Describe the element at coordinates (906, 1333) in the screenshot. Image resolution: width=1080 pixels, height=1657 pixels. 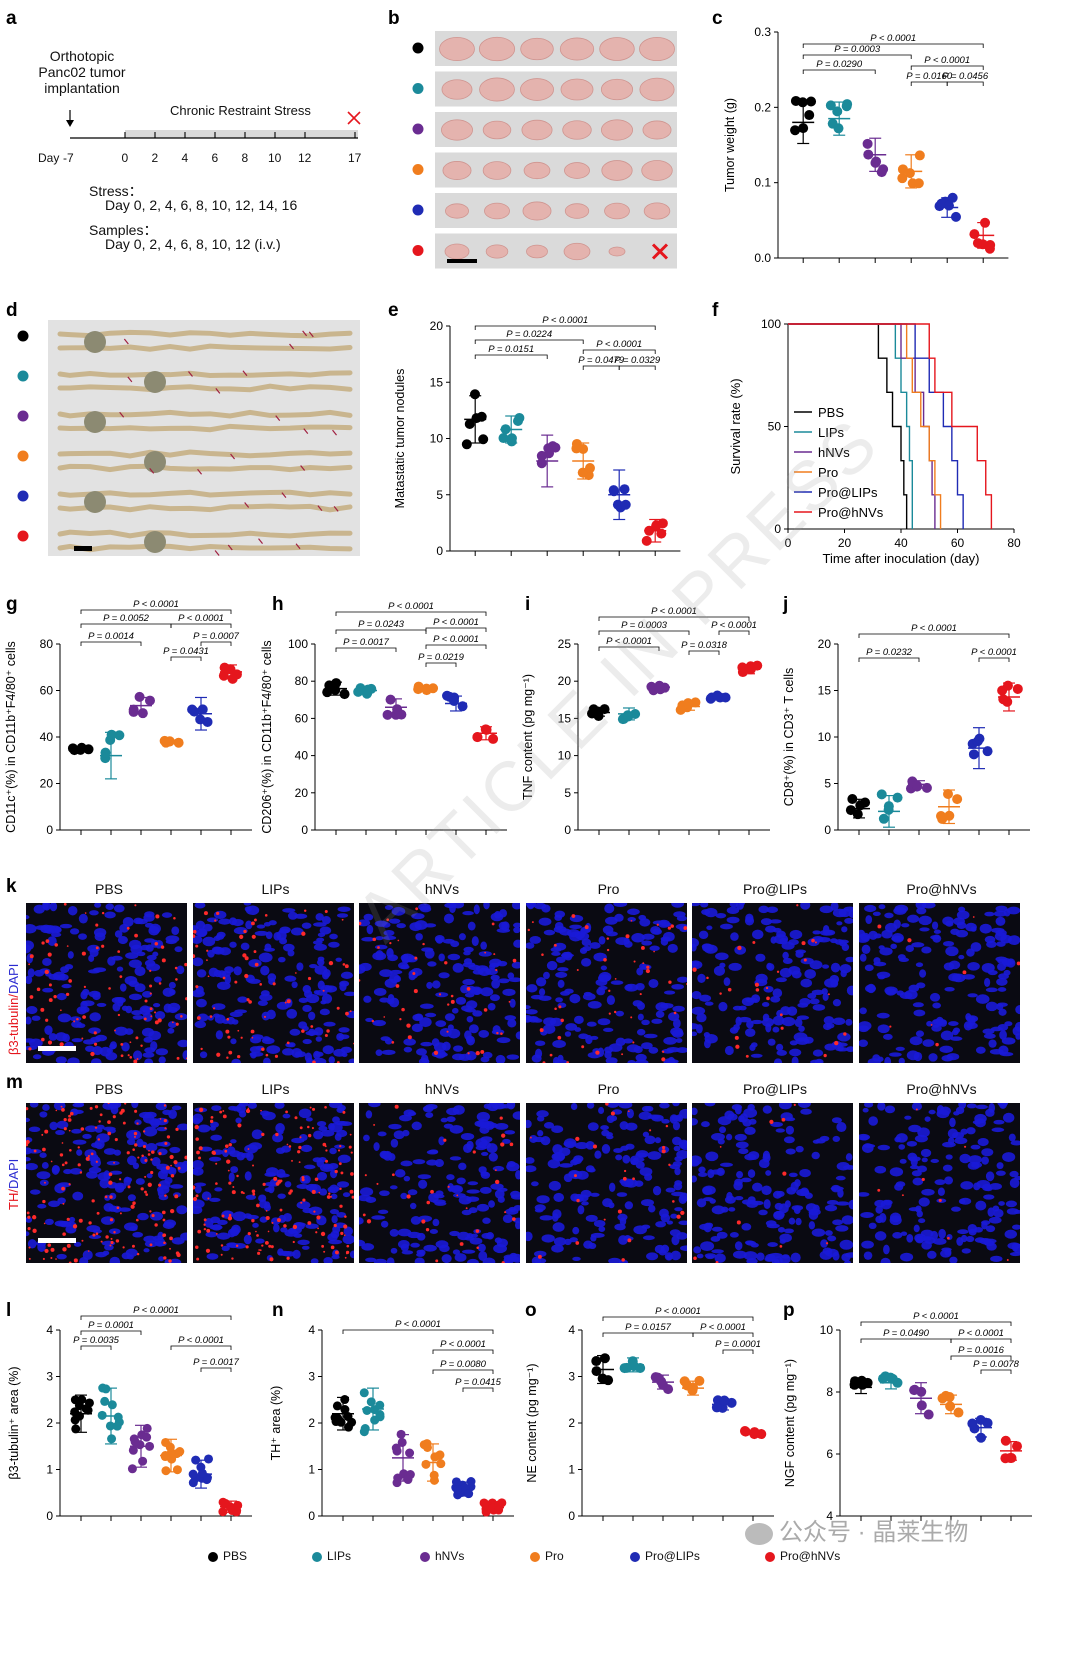
I see `p-value-label: P = 0.0490` at that location.